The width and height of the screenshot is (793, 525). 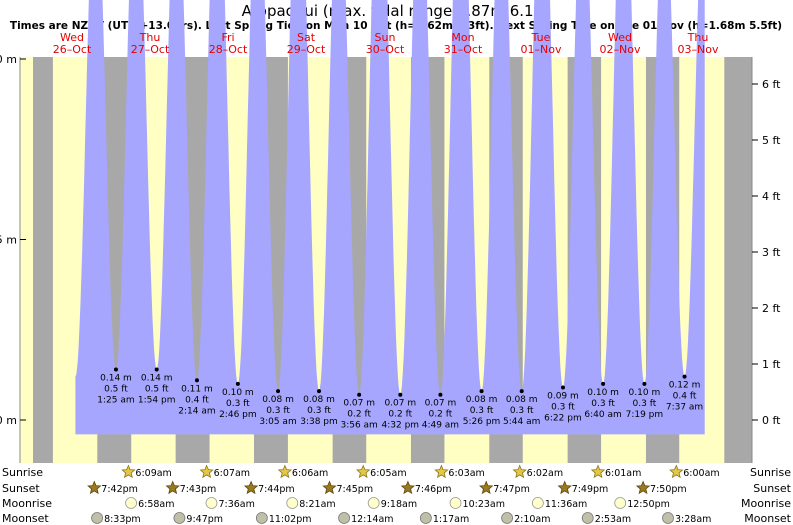 What do you see at coordinates (645, 415) in the screenshot?
I see `low-tide-time: 7:19 pm` at bounding box center [645, 415].